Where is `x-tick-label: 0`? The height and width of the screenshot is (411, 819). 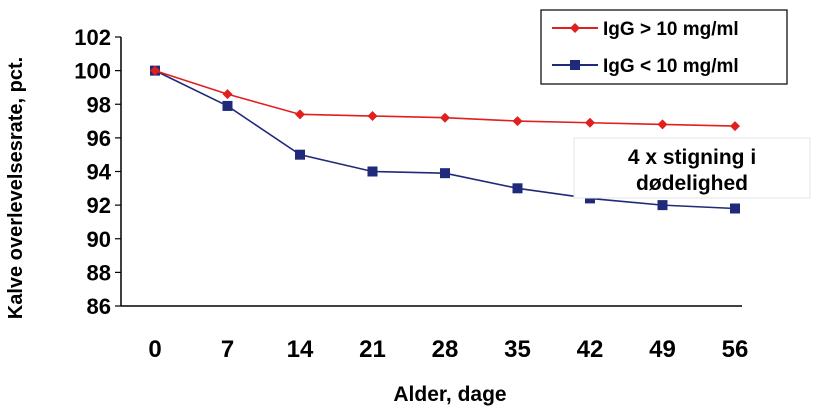 x-tick-label: 0 is located at coordinates (154, 349).